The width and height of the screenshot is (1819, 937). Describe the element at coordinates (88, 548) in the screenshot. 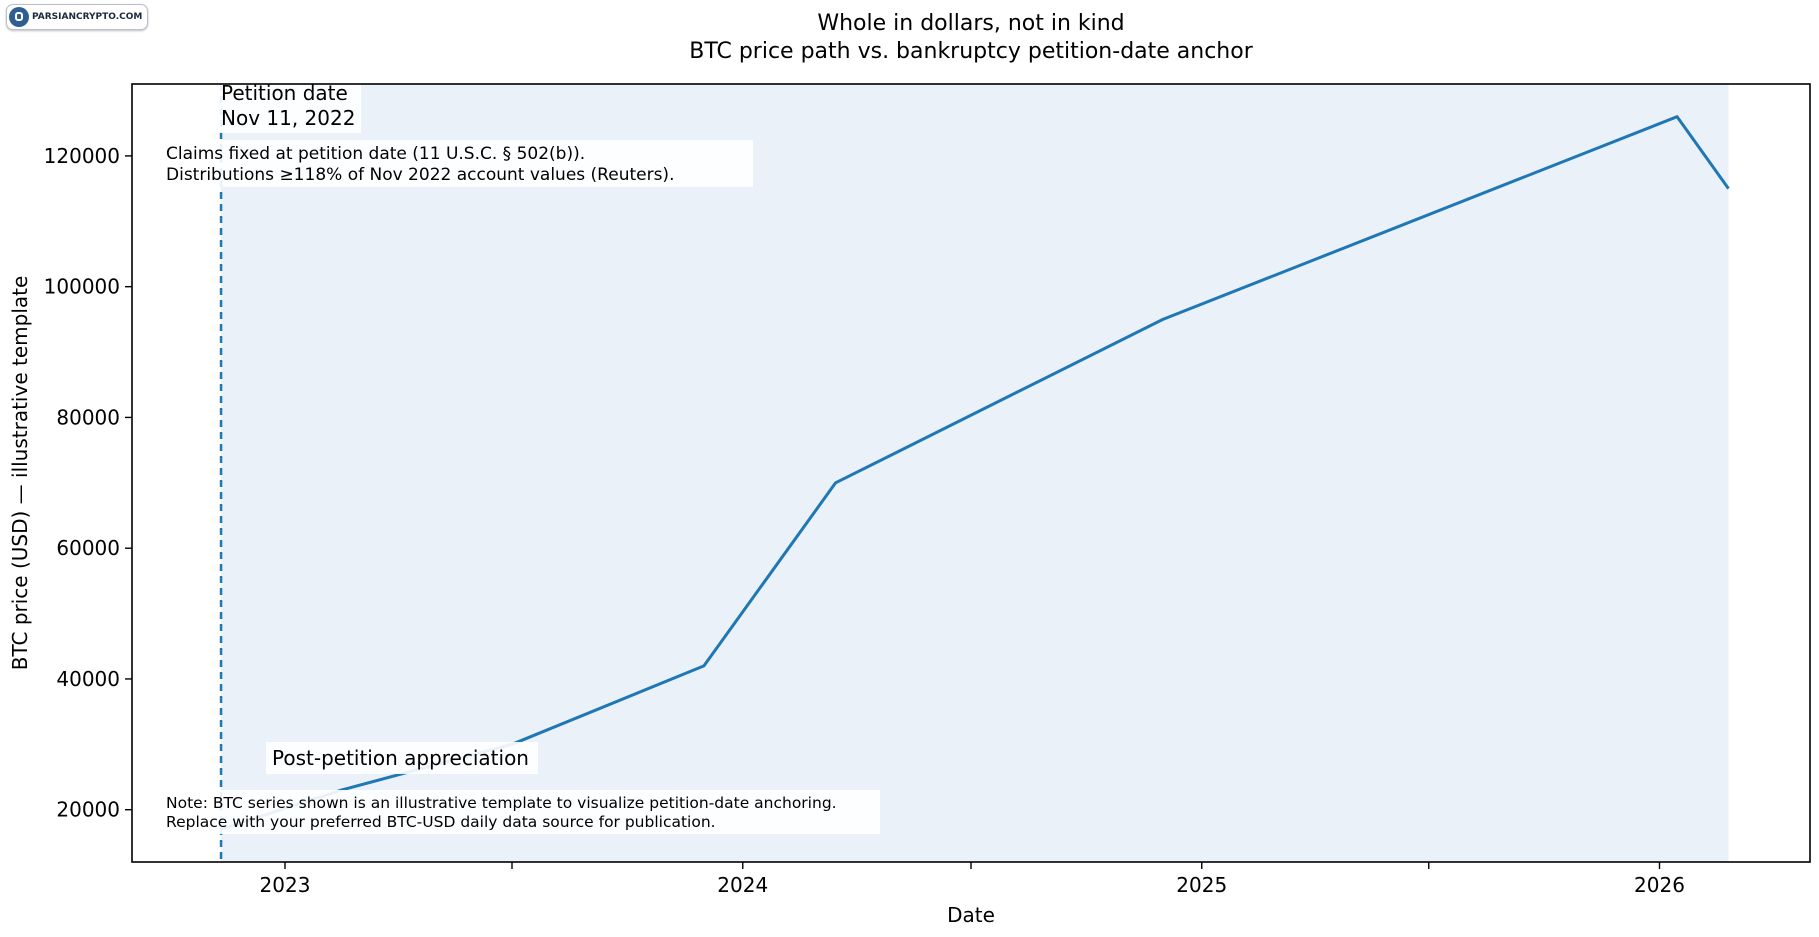

I see `y-tick-label: 60000` at that location.